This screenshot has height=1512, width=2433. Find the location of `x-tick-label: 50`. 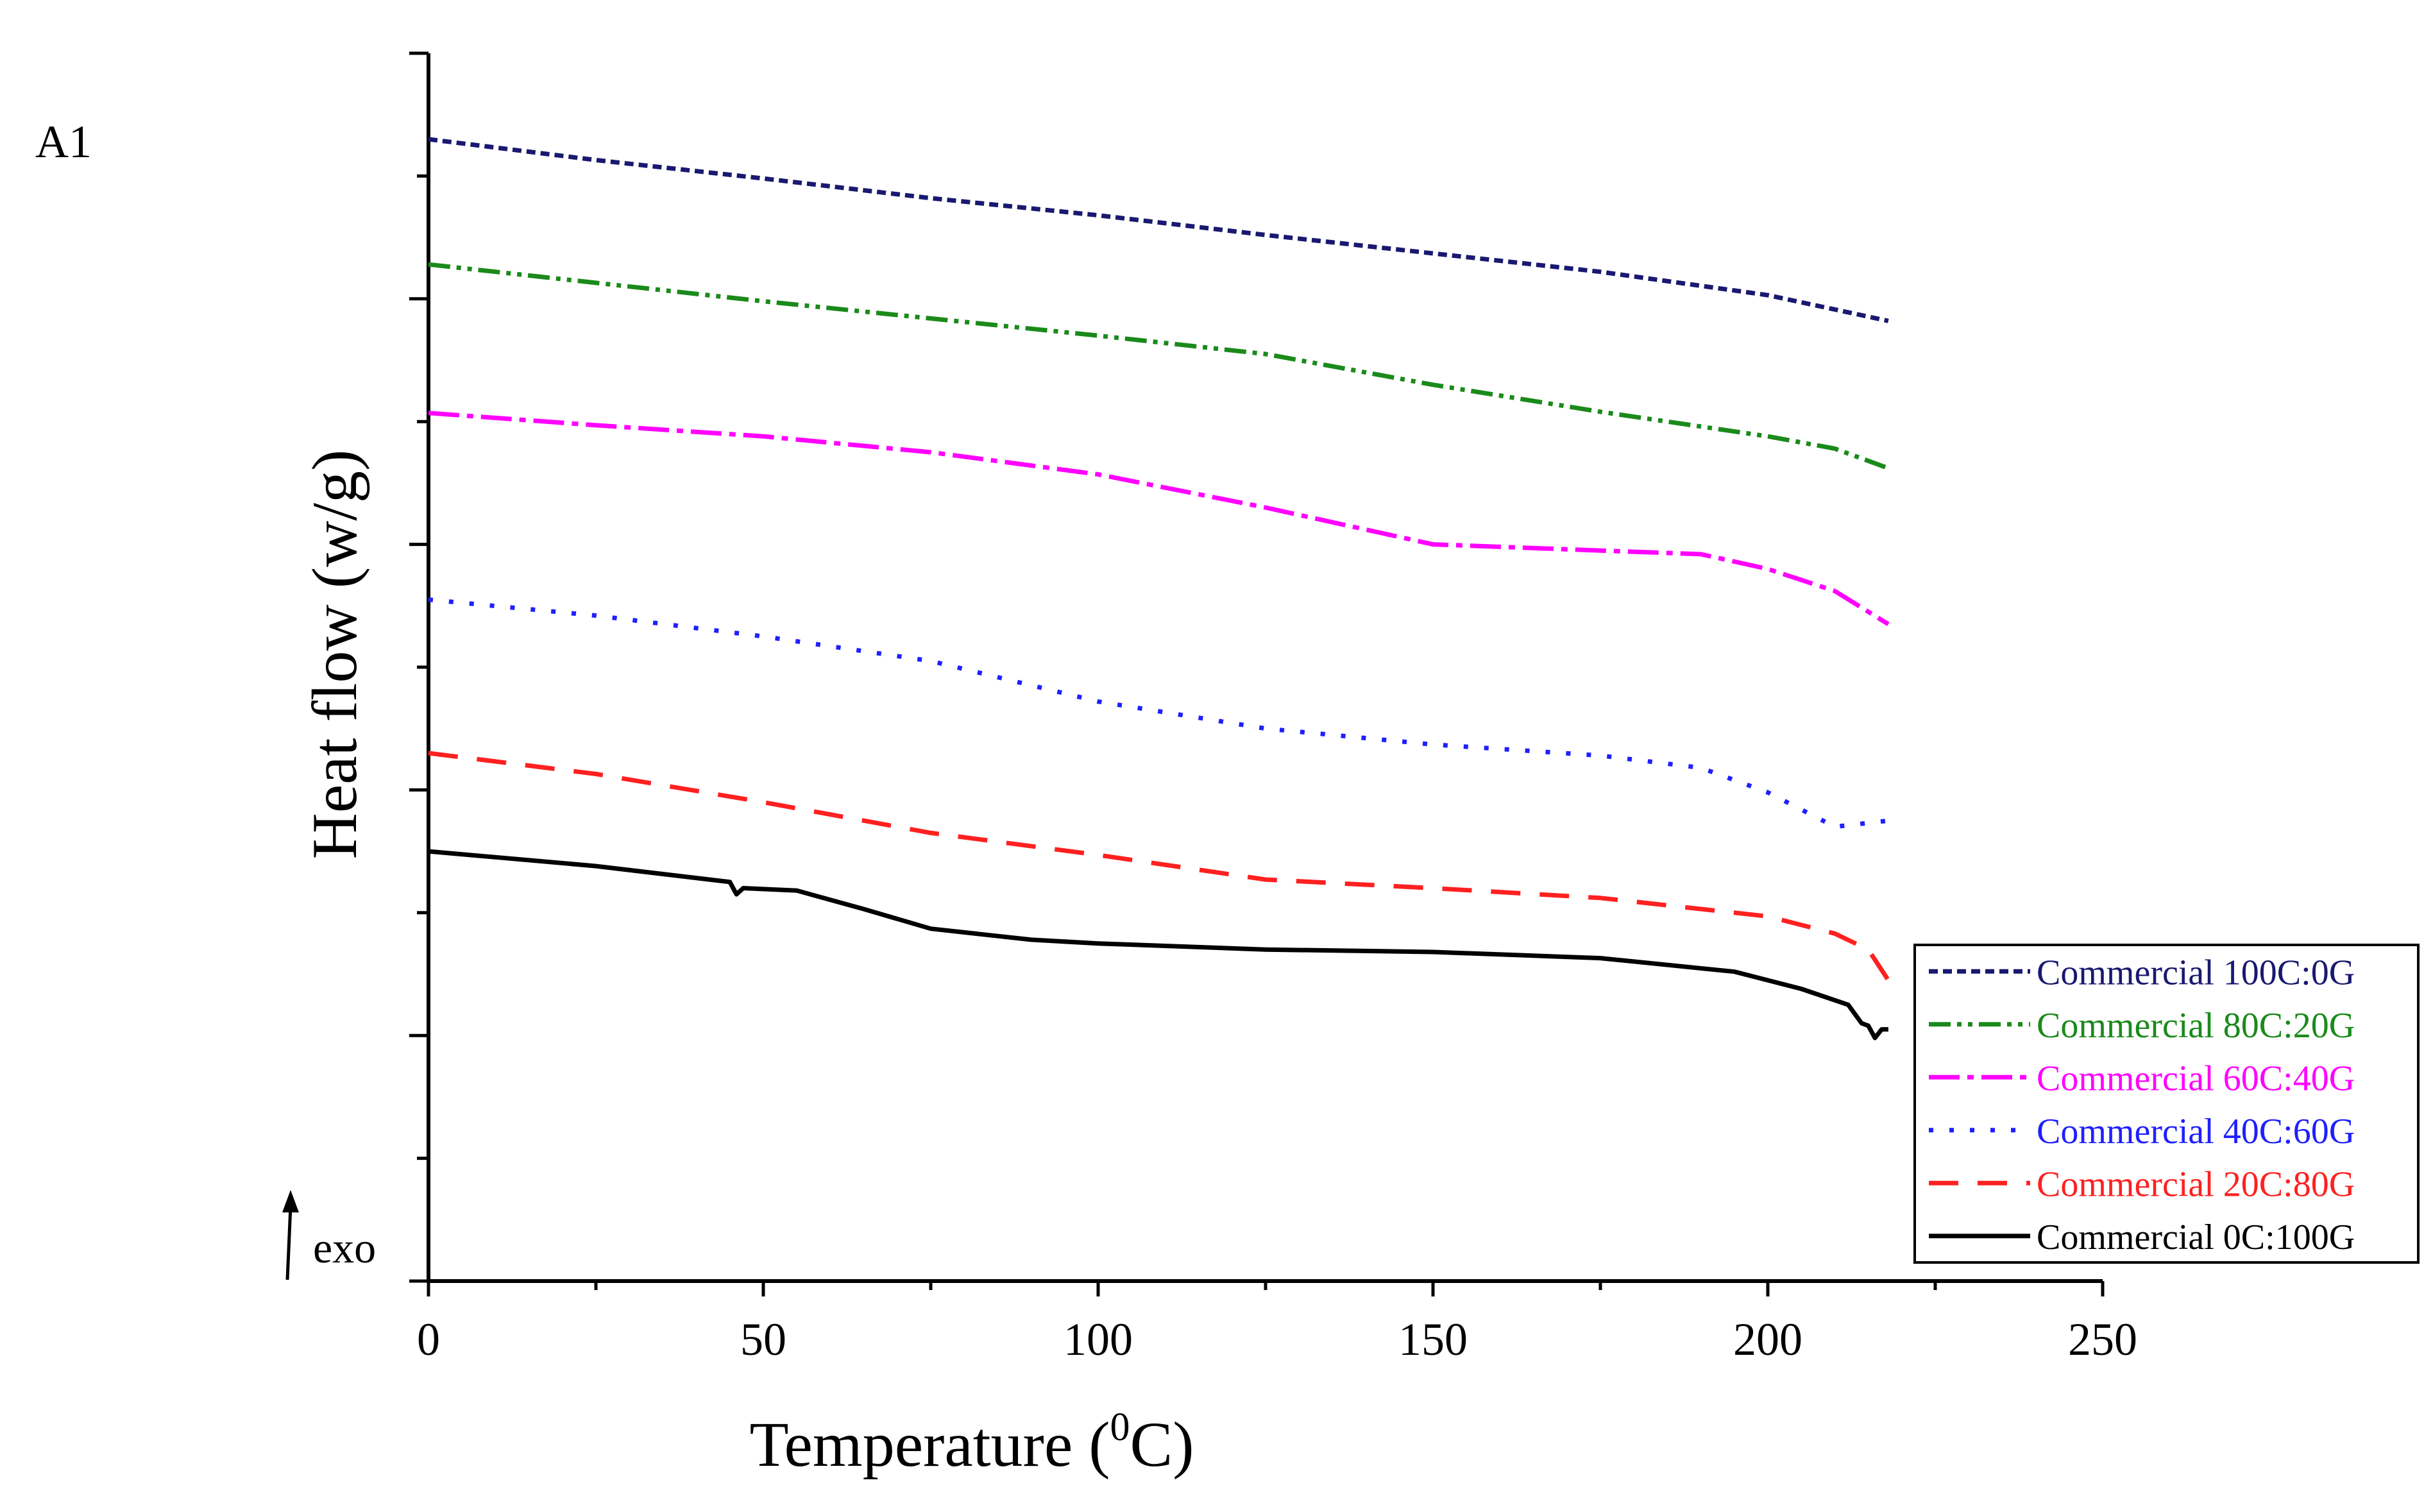

x-tick-label: 50 is located at coordinates (763, 1339).